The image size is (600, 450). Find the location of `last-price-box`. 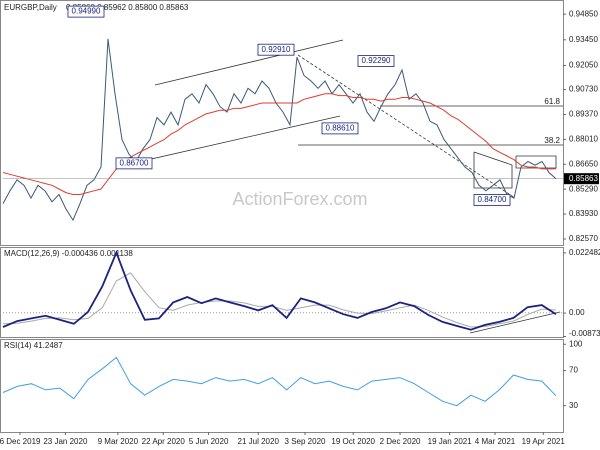

last-price-box is located at coordinates (581, 179).